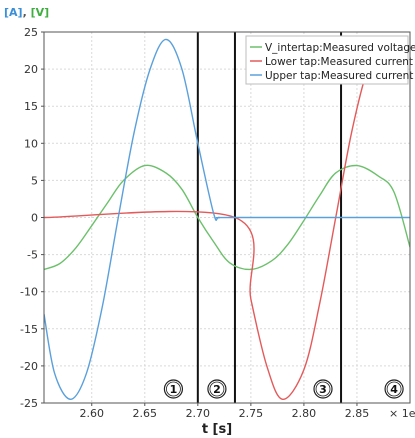 The height and width of the screenshot is (438, 415). Describe the element at coordinates (31, 143) in the screenshot. I see `y-tick-label: 10` at that location.